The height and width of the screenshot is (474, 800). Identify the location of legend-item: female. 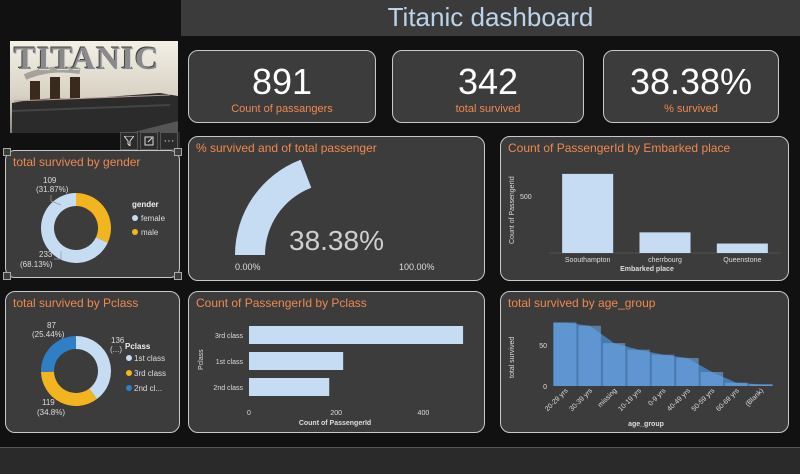
(153, 218).